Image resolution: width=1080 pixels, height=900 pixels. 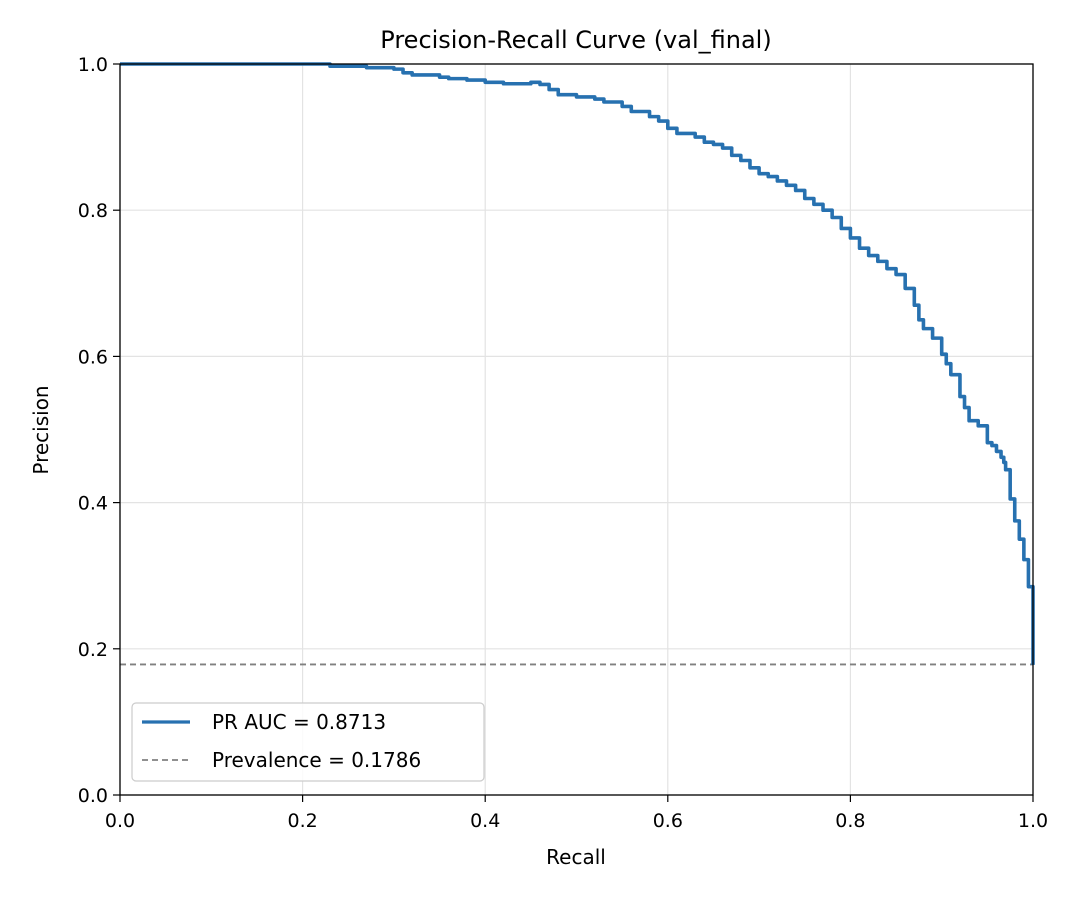 I want to click on y-tick-label: 0.2, so click(x=93, y=650).